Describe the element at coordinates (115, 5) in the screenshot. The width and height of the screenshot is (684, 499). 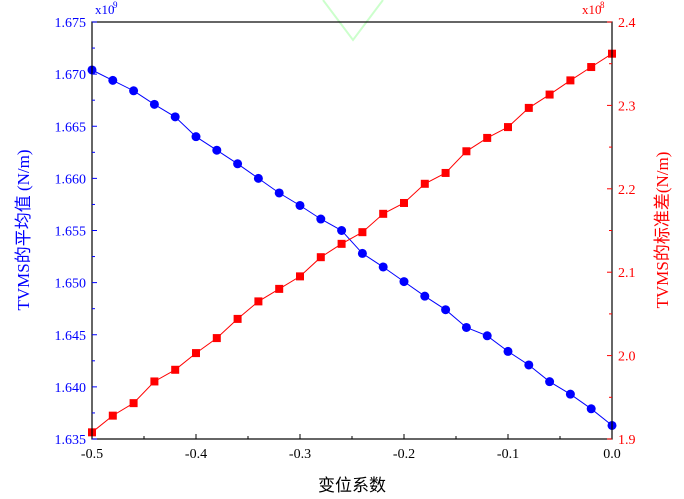
I see `left-axis-multiplier-exponent: 9` at that location.